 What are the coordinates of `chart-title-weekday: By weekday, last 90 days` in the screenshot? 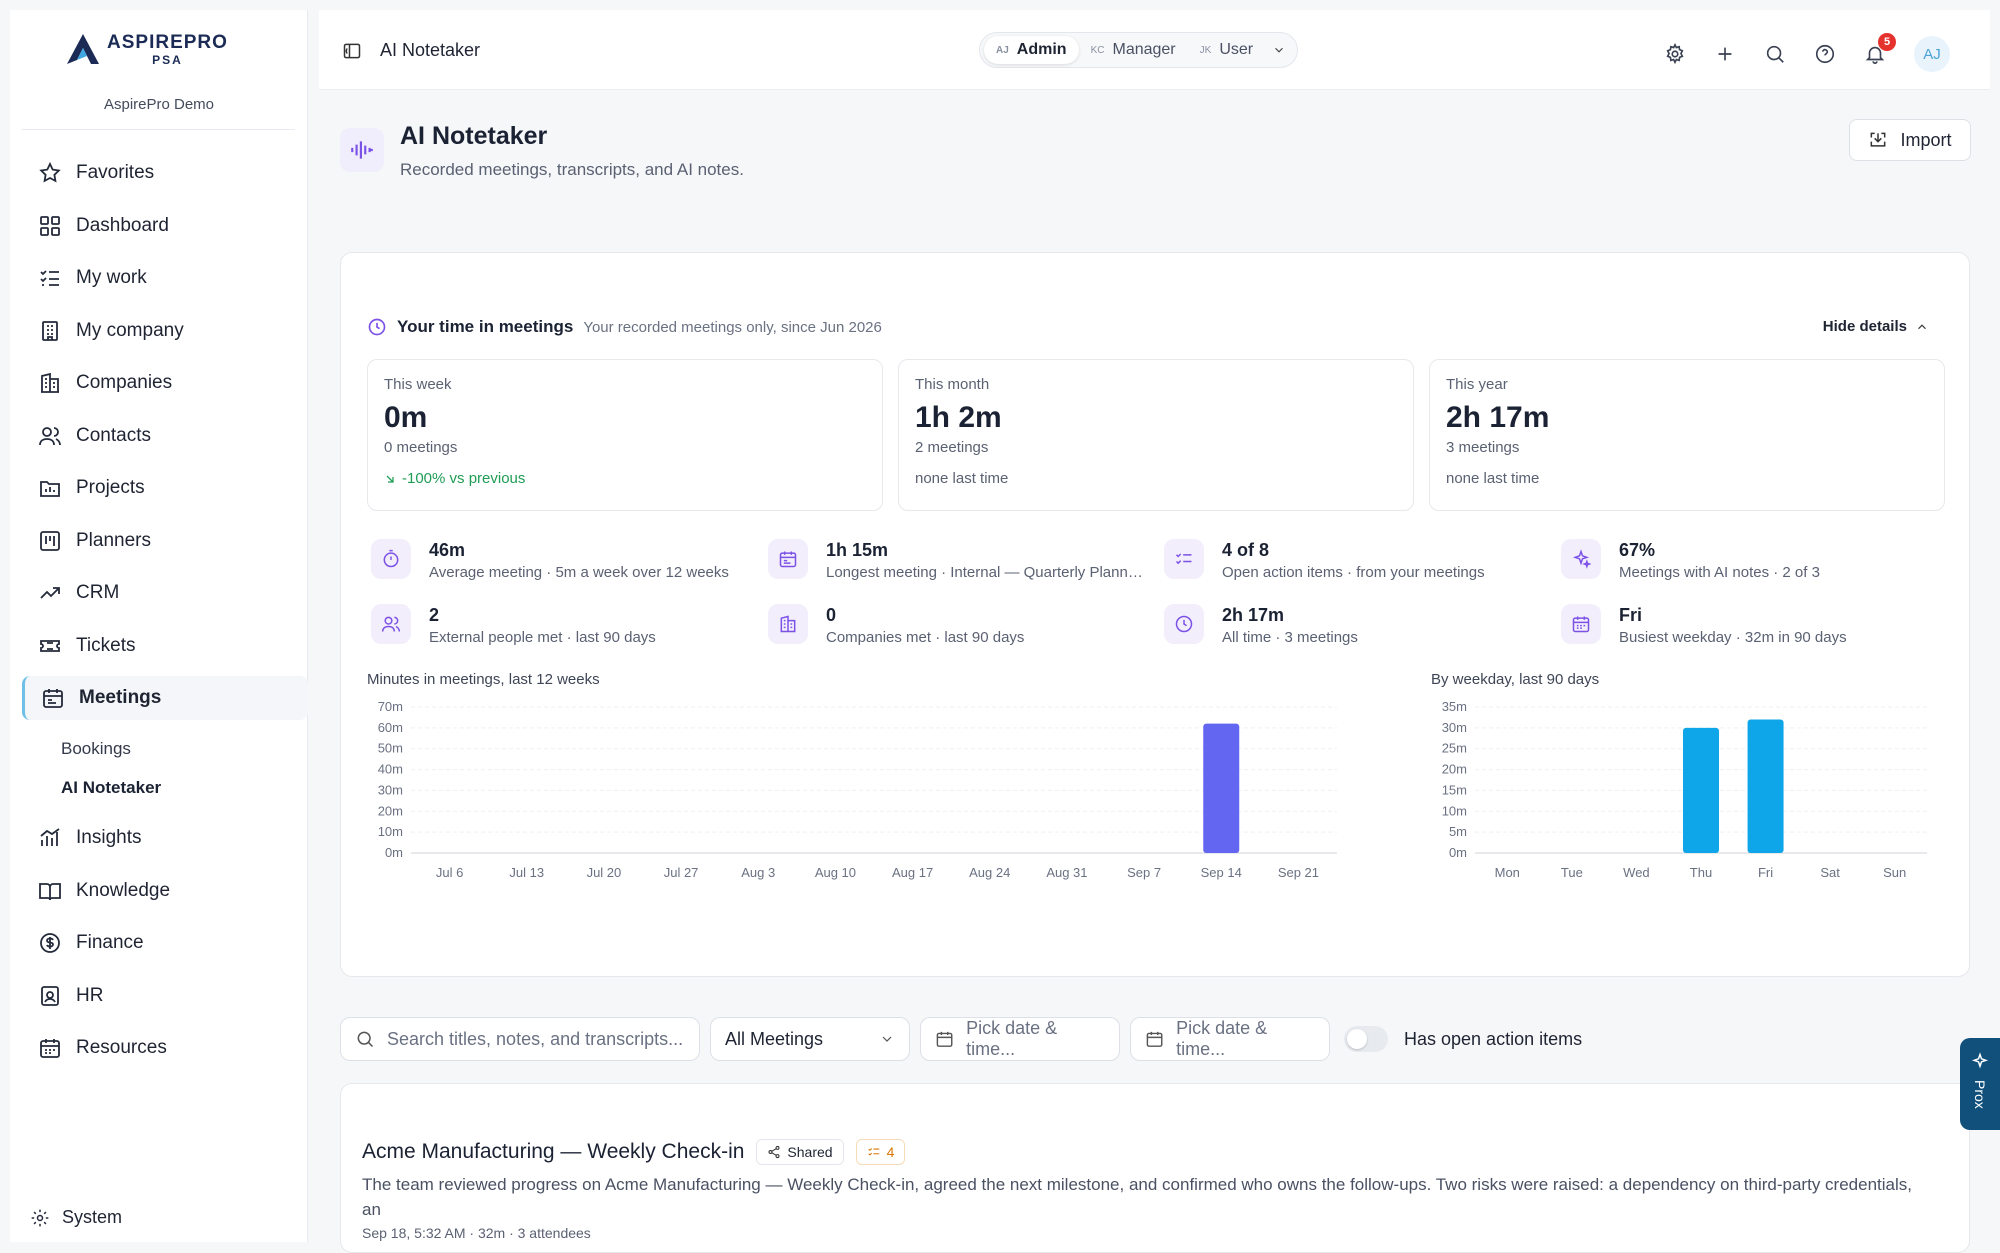 It's located at (1515, 679).